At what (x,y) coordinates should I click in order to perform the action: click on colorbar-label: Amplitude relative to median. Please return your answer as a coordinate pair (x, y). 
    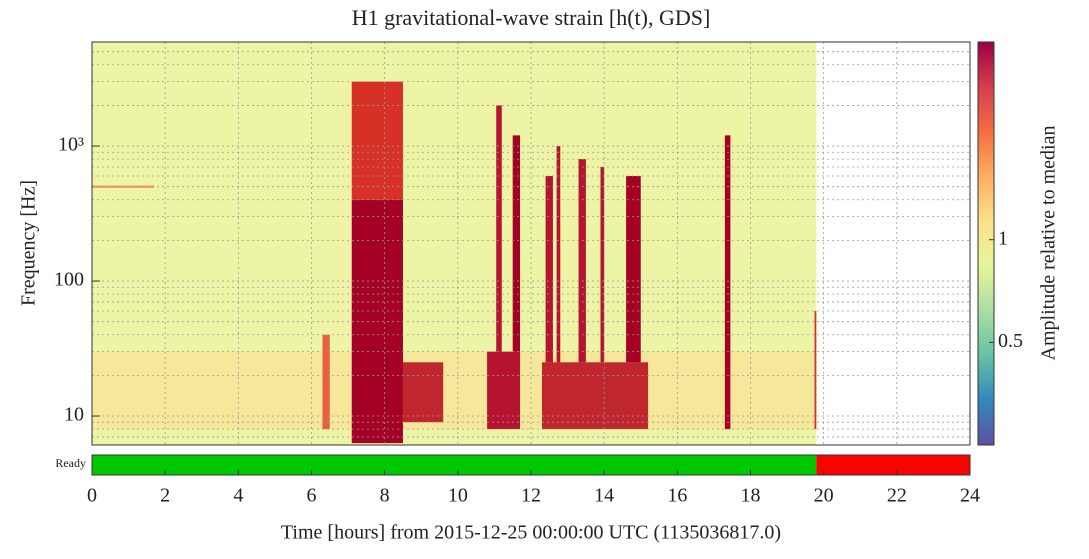
    Looking at the image, I should click on (1049, 243).